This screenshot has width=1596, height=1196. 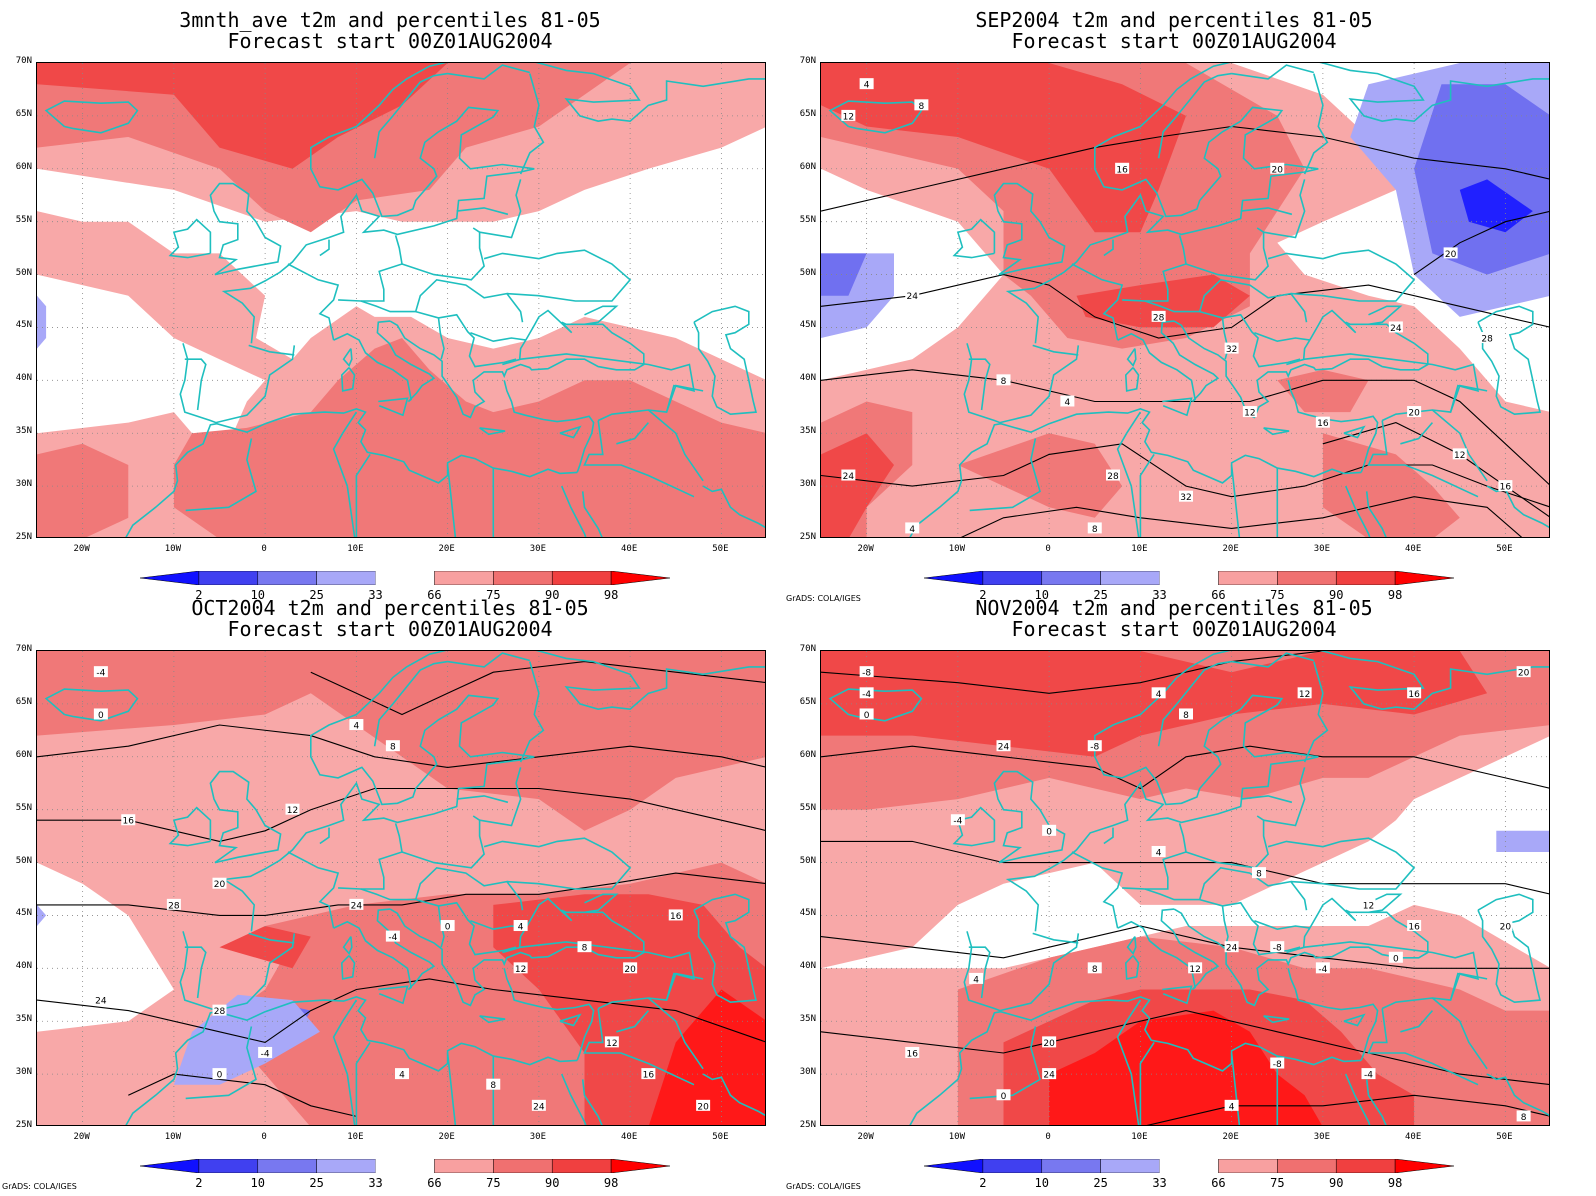 I want to click on colorbar-label: 25, so click(x=1100, y=1183).